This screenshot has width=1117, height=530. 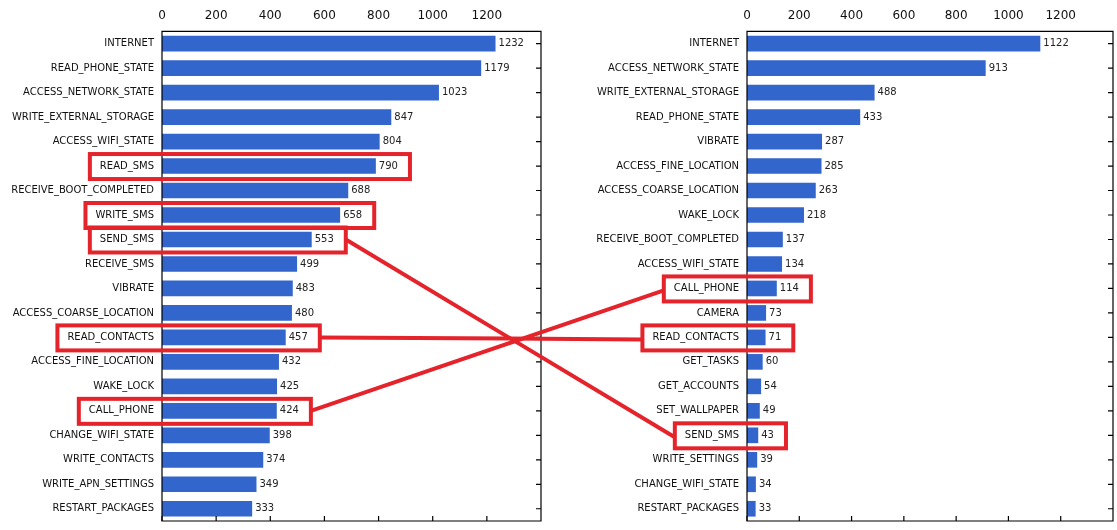 What do you see at coordinates (98, 483) in the screenshot?
I see `y-tick-label: WRITE_APN_SETTINGS` at bounding box center [98, 483].